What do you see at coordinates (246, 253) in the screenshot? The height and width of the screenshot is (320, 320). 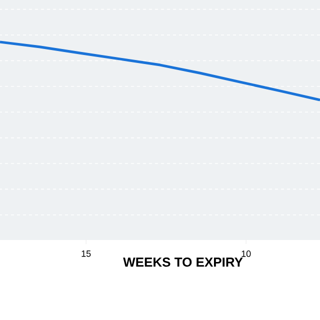 I see `x-tick-label: 10` at bounding box center [246, 253].